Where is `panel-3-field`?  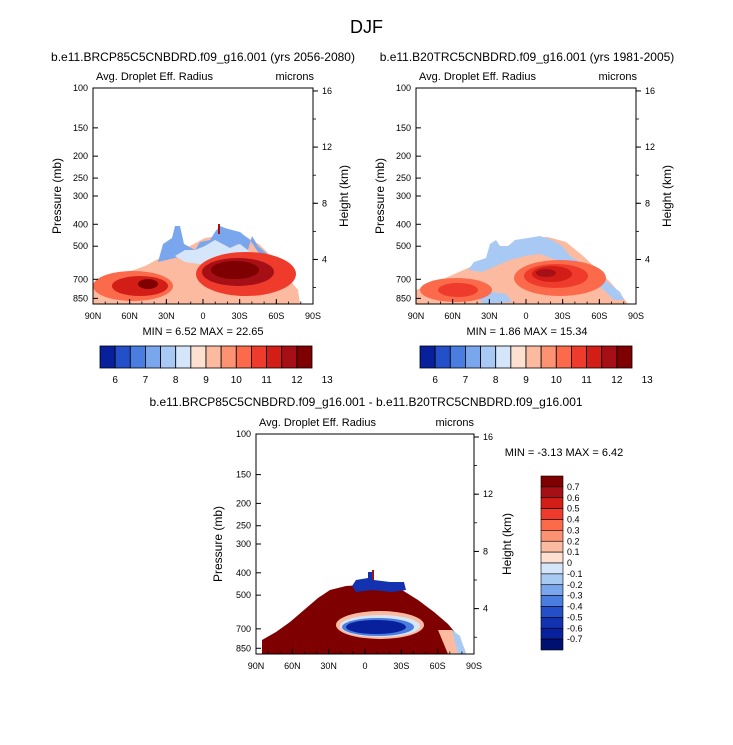 panel-3-field is located at coordinates (364, 612).